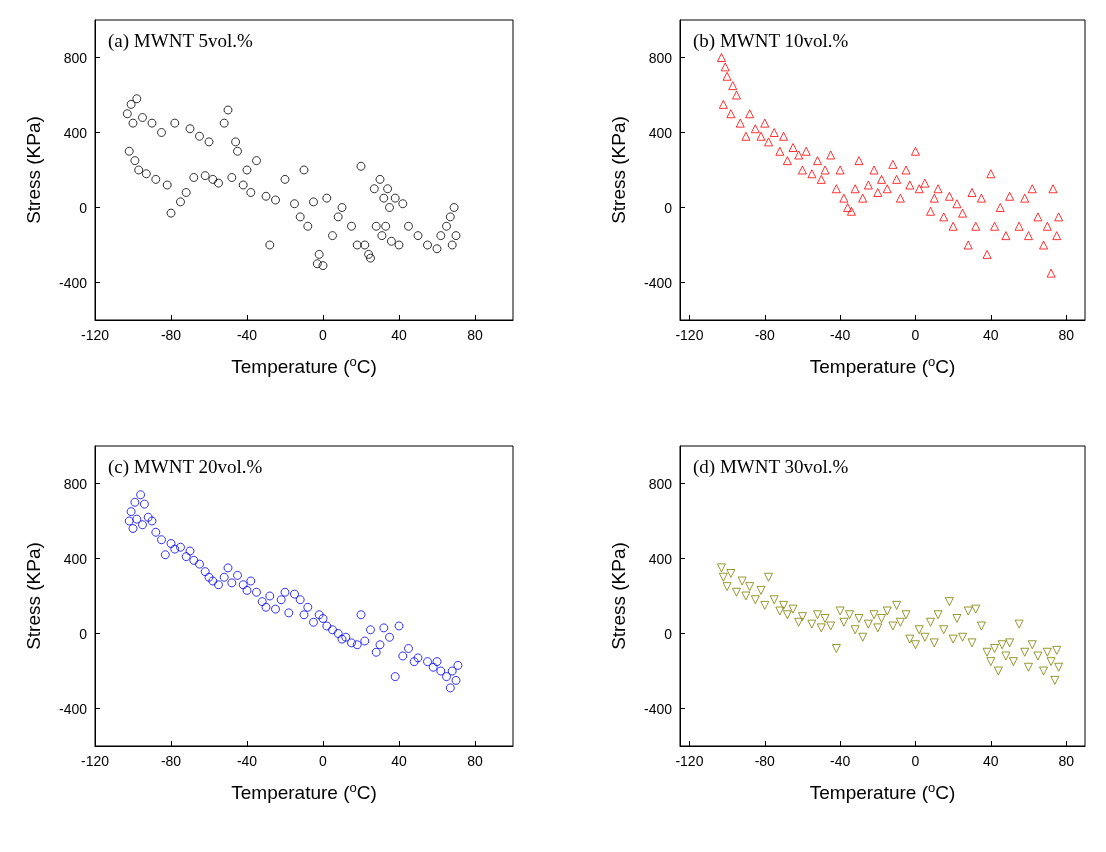  I want to click on text: (c) MWNT 20vol.%, so click(185, 467).